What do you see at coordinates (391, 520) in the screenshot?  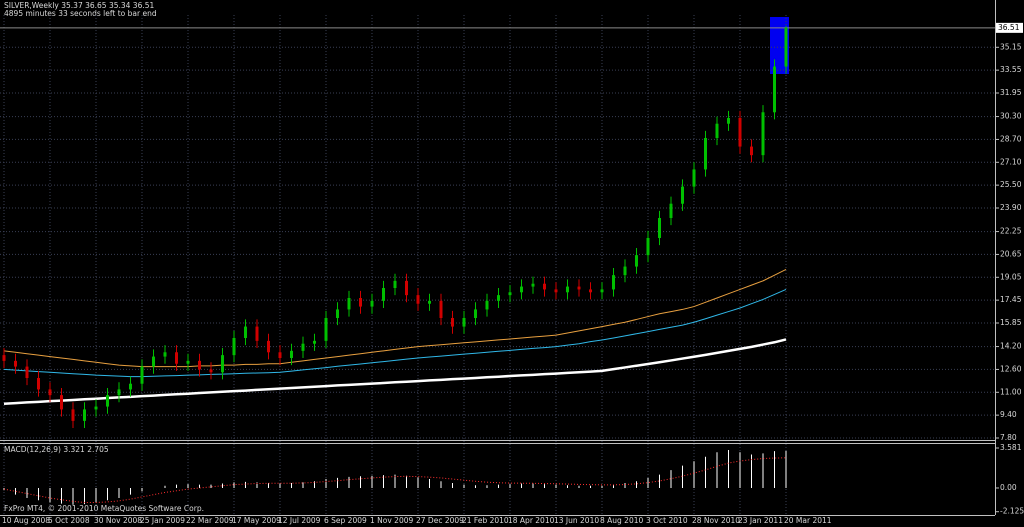 I see `x-tick-label: 1 Nov 2009` at bounding box center [391, 520].